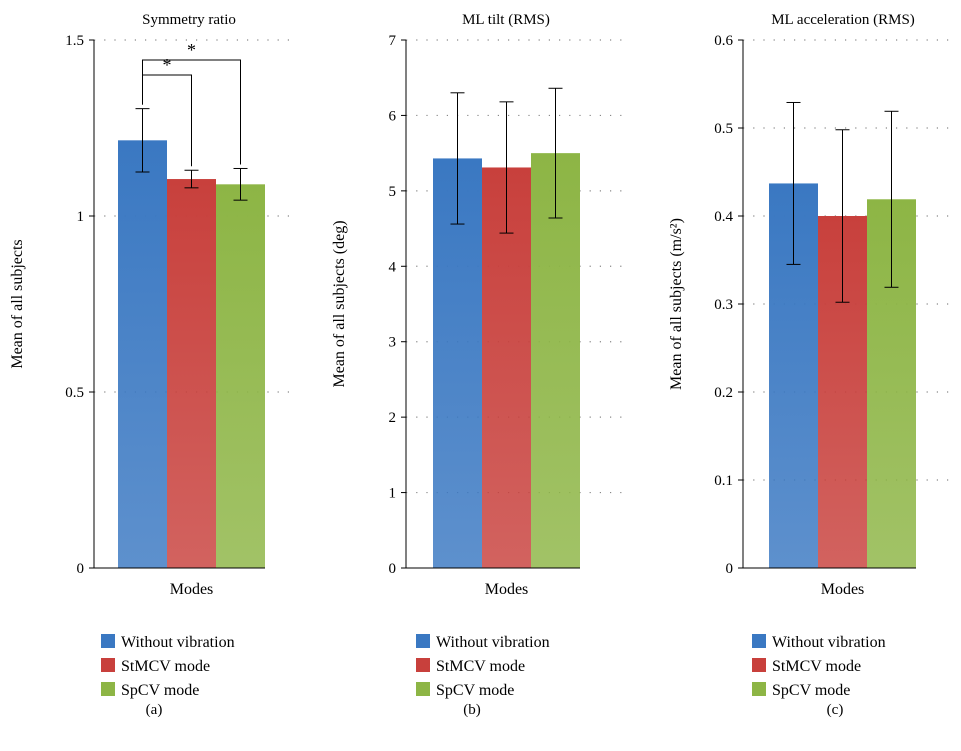 The width and height of the screenshot is (961, 751). I want to click on y-tick-label: 0.2, so click(723, 393).